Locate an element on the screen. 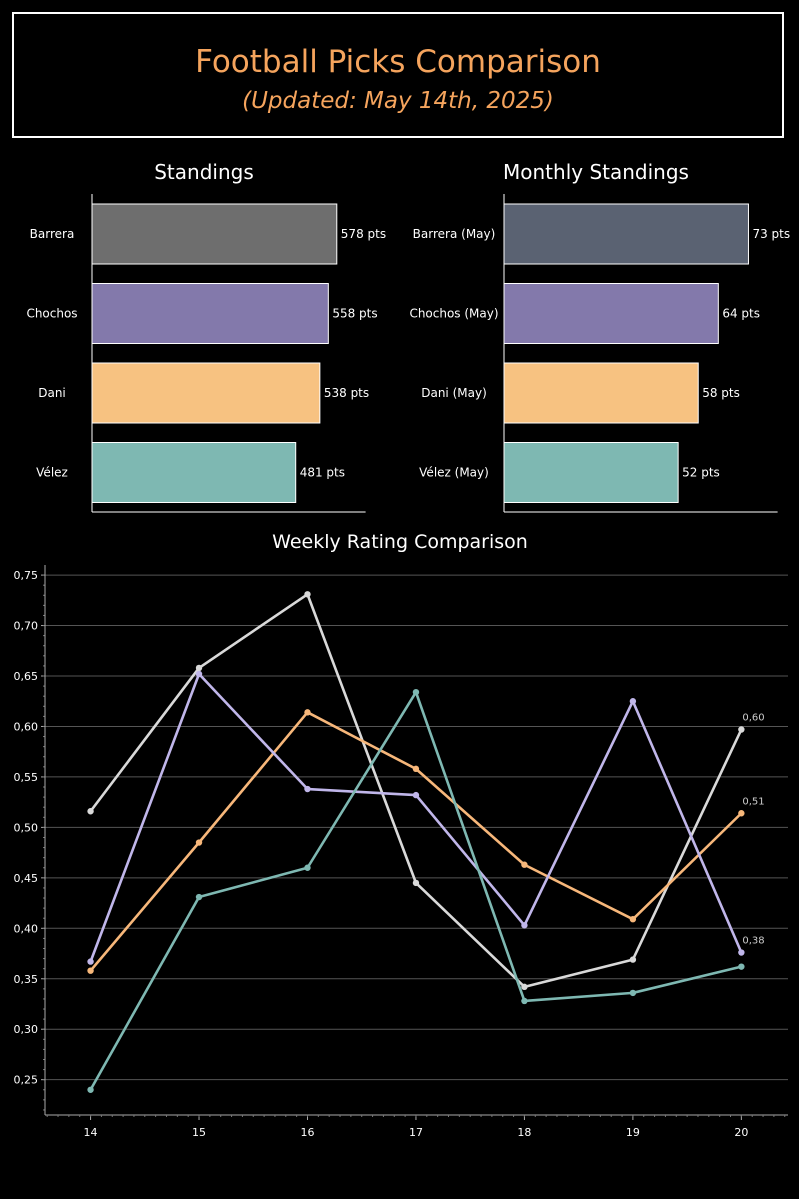 This screenshot has width=799, height=1199. page-subtitle: (Updated: May 14th, 2025) is located at coordinates (398, 101).